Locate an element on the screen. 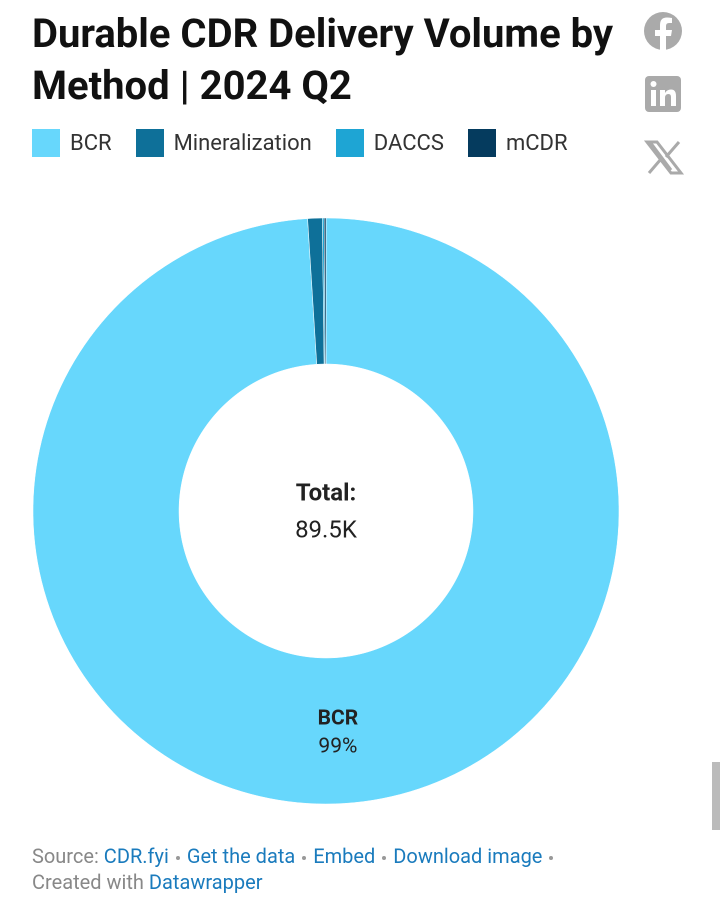  total-value: 89.5K is located at coordinates (326, 529).